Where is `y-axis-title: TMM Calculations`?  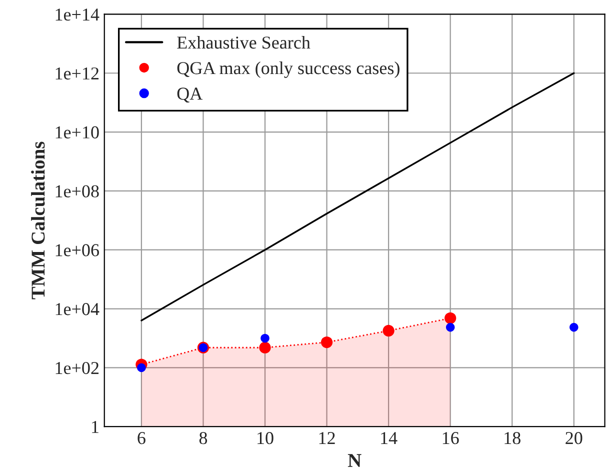
y-axis-title: TMM Calculations is located at coordinates (38, 221).